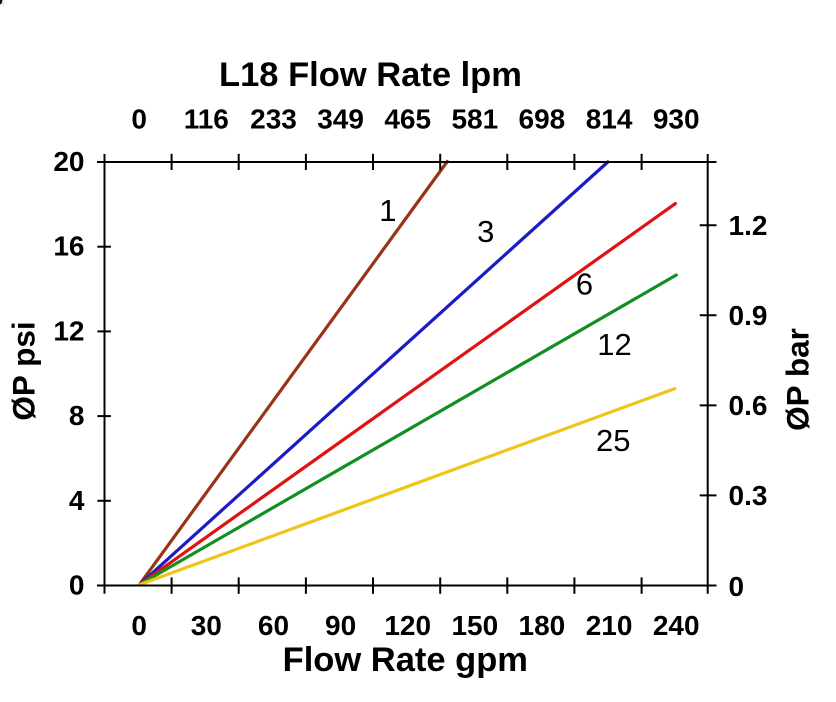  What do you see at coordinates (77, 500) in the screenshot?
I see `svg-text: 4` at bounding box center [77, 500].